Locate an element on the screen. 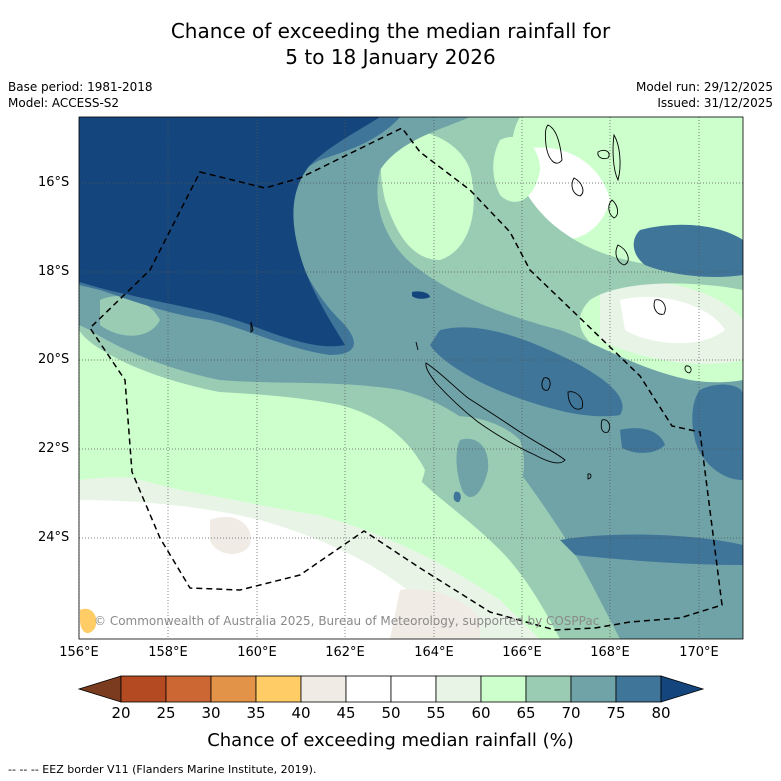 Image resolution: width=781 pixels, height=781 pixels. lon-label-170e: 170°E is located at coordinates (699, 652).